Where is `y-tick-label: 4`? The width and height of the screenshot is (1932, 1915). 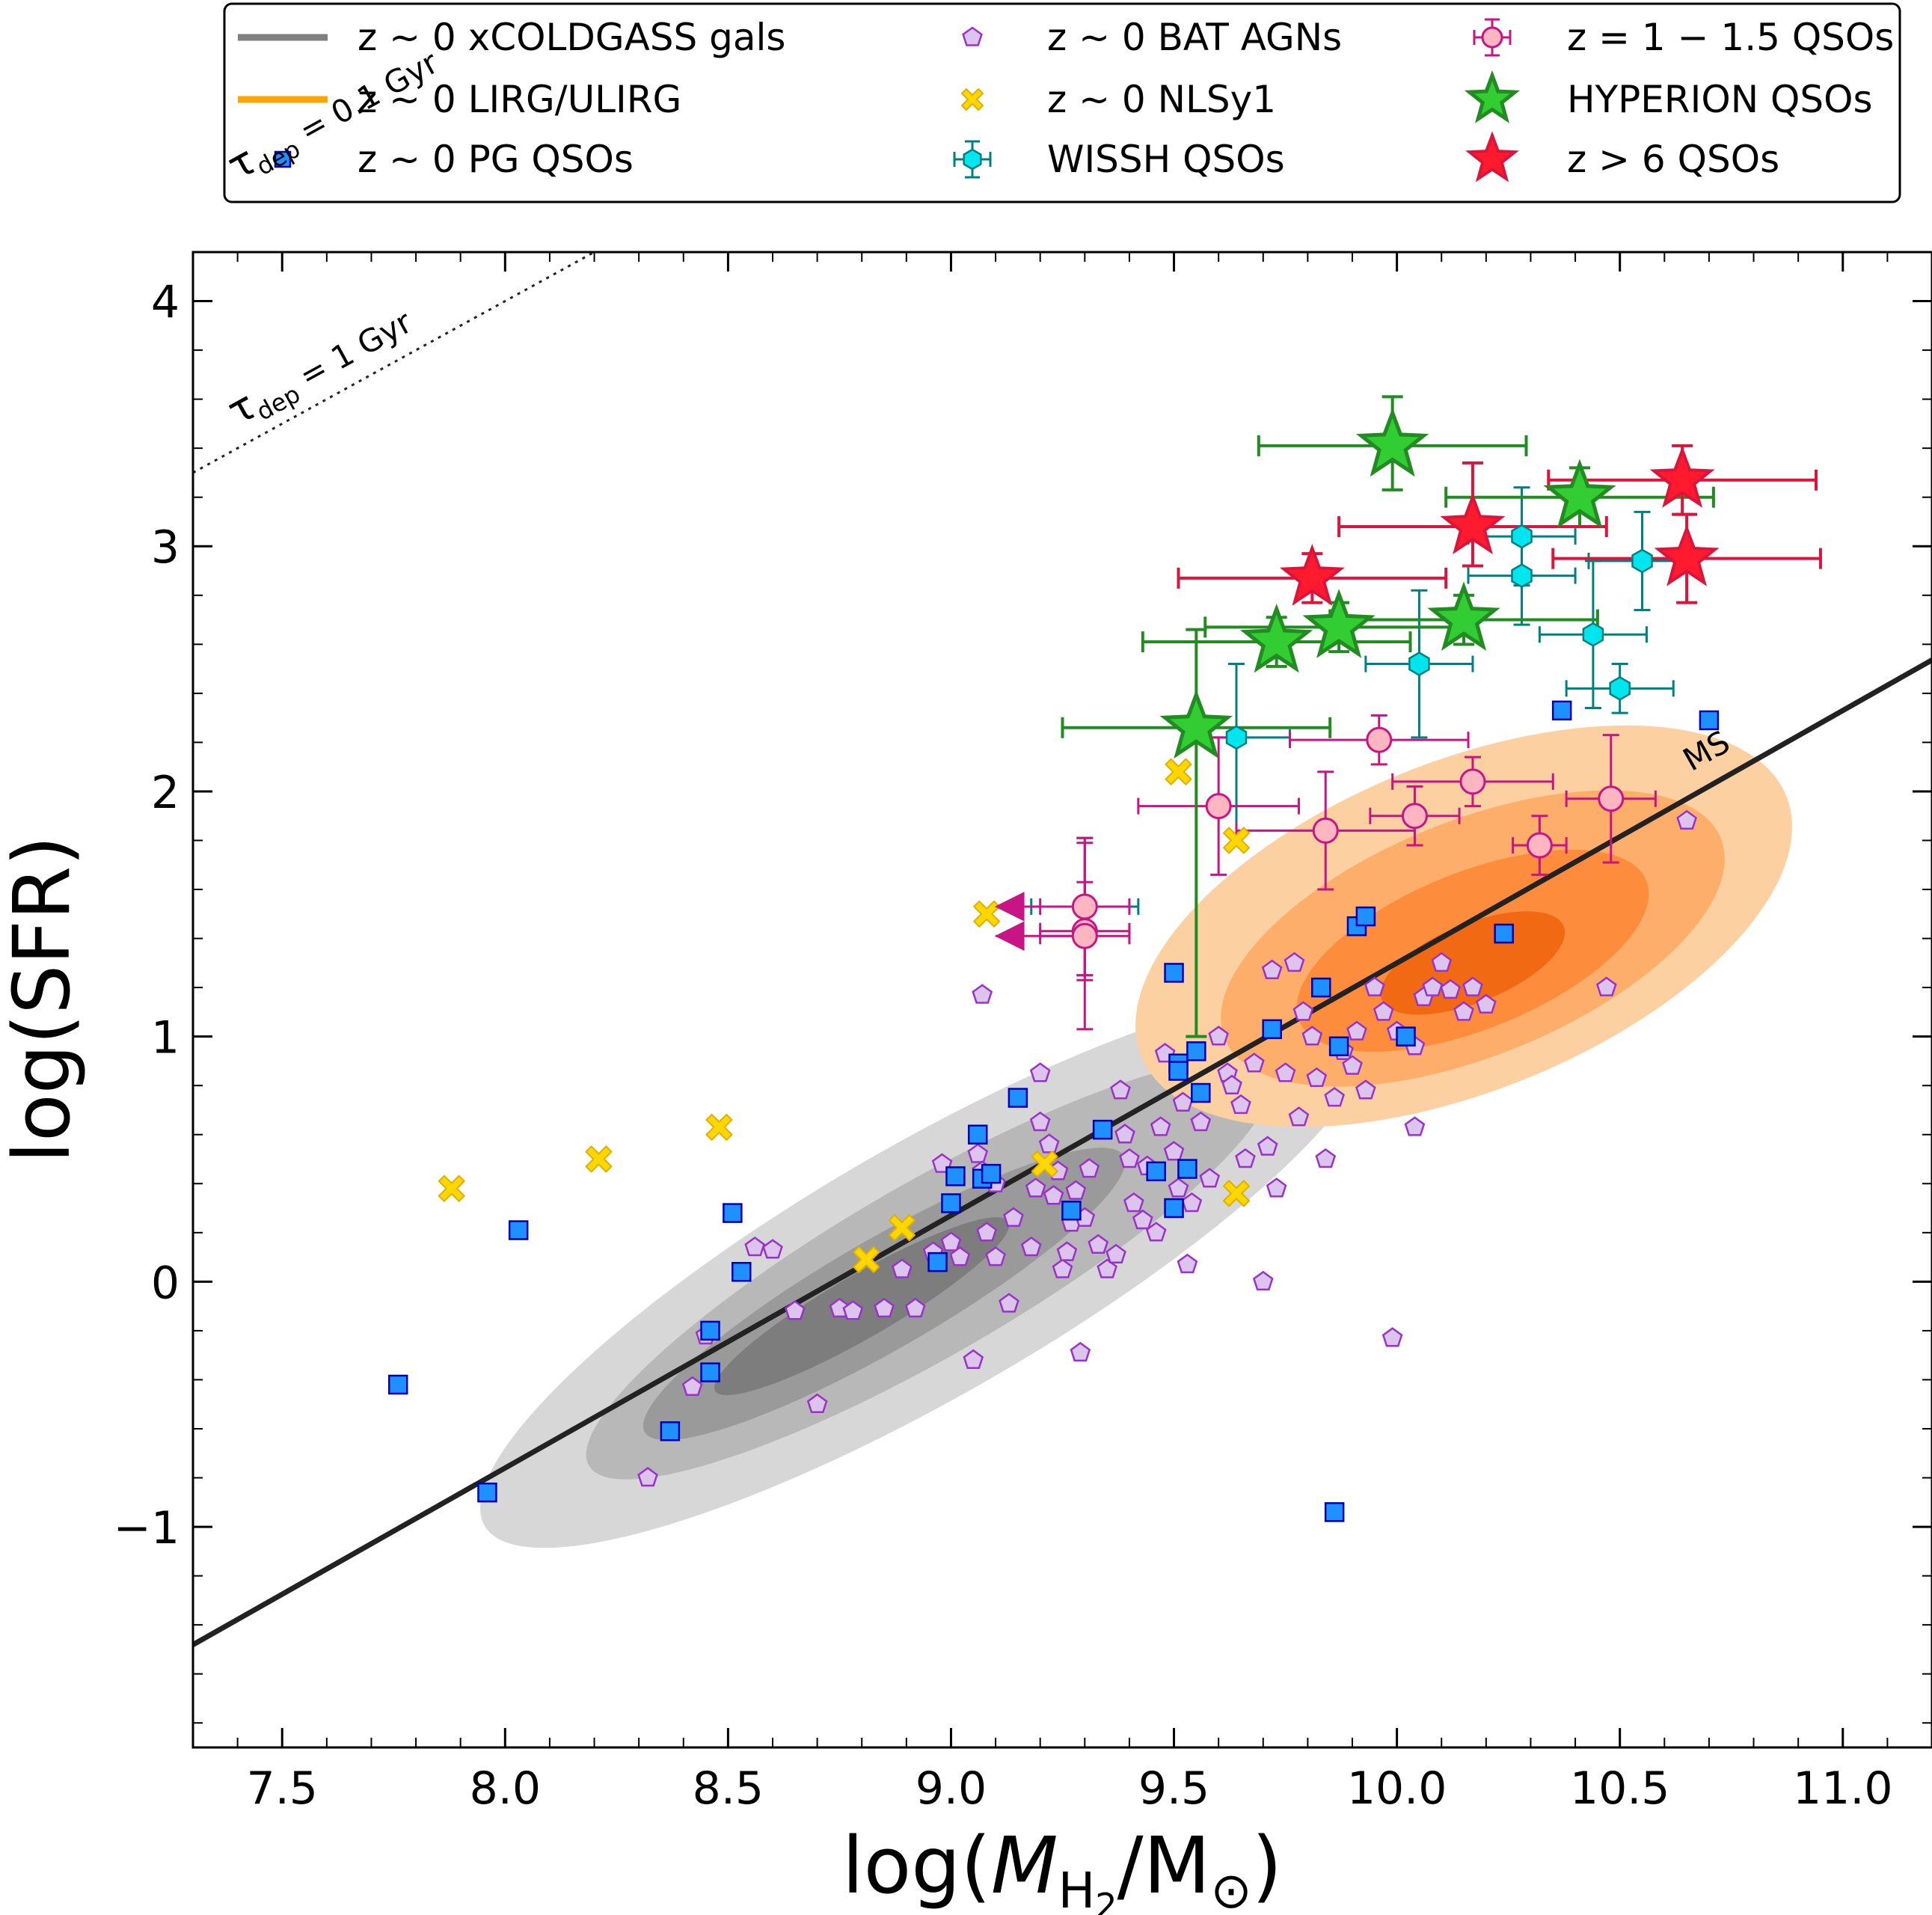 y-tick-label: 4 is located at coordinates (165, 303).